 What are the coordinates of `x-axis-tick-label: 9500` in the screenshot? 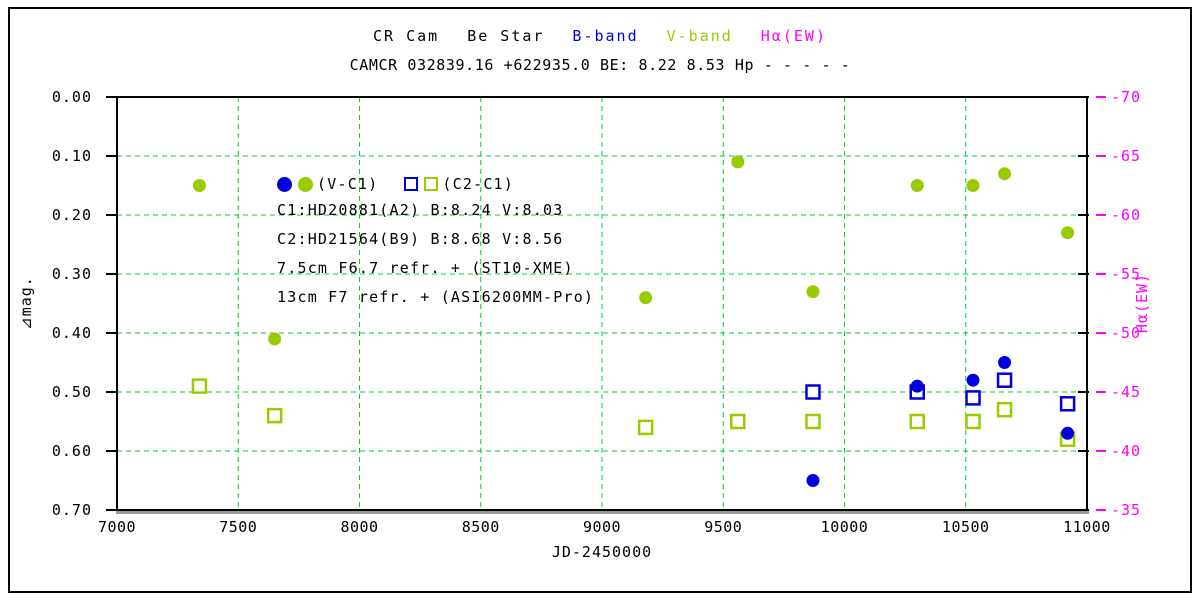 It's located at (723, 527).